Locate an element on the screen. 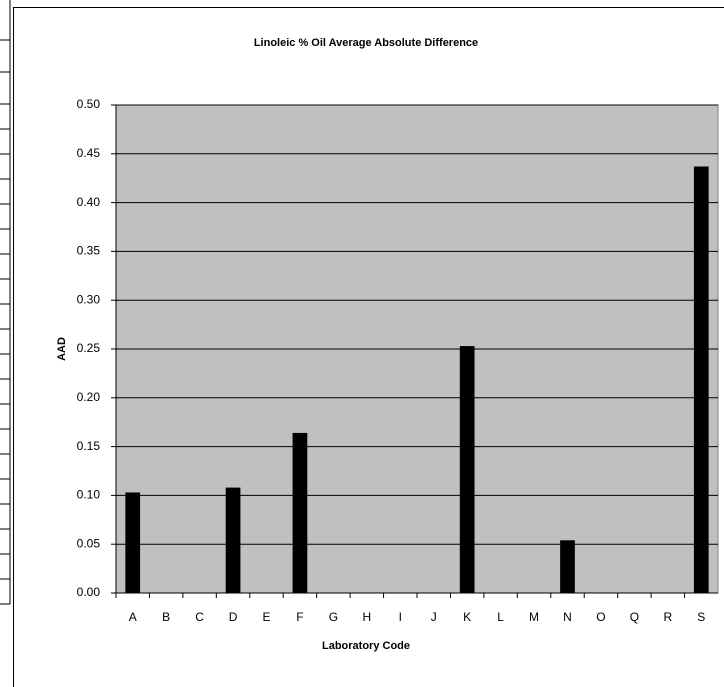 Image resolution: width=724 pixels, height=687 pixels. x-tick-label: I is located at coordinates (400, 617).